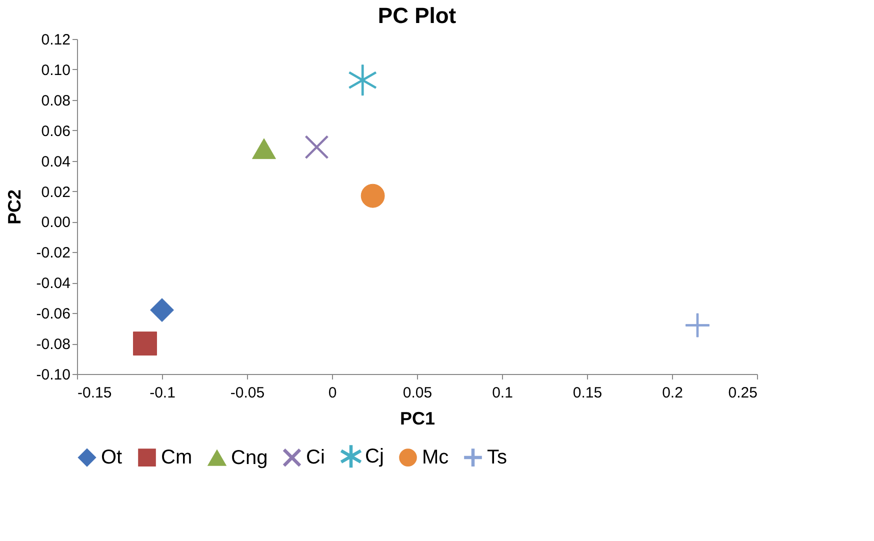  Describe the element at coordinates (55, 223) in the screenshot. I see `y-tick-label: 0.00` at that location.